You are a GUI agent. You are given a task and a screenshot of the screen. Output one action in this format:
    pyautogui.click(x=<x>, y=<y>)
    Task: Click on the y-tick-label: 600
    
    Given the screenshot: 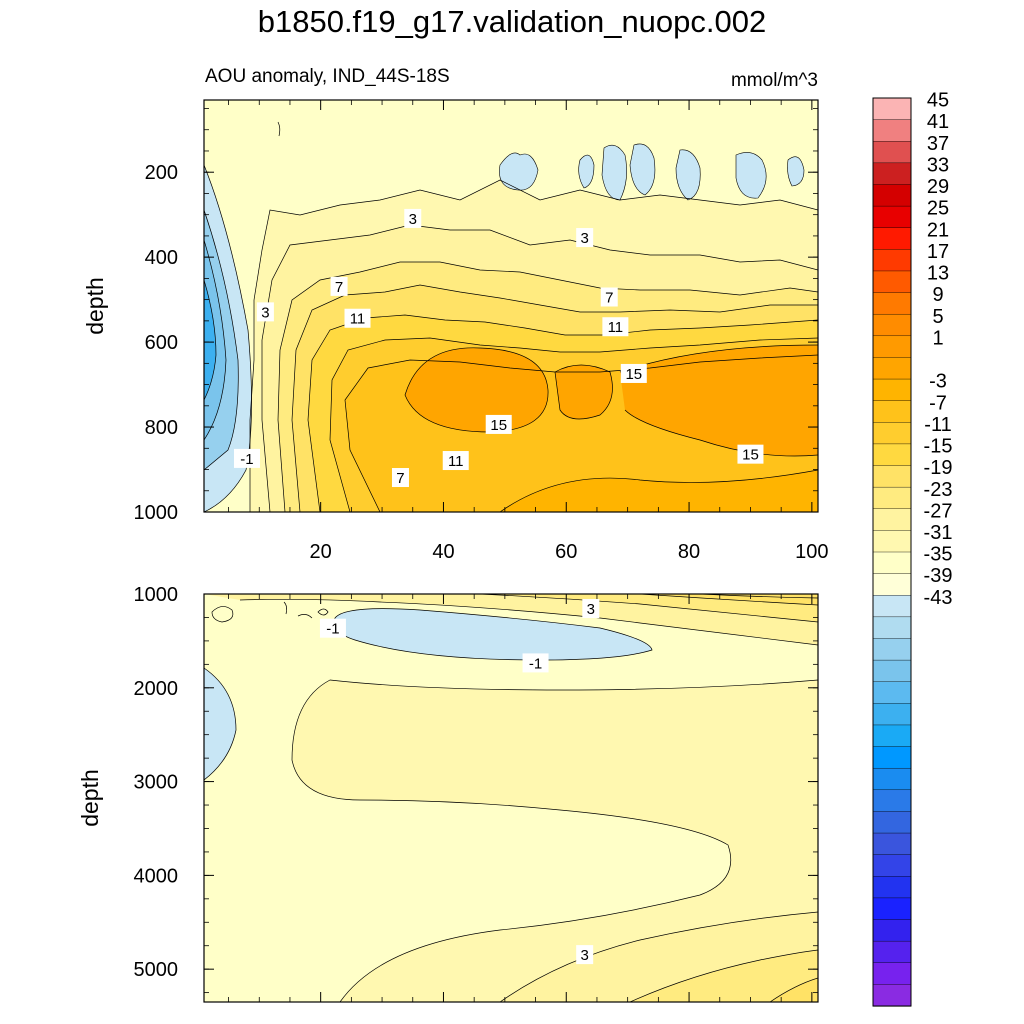 What is the action you would take?
    pyautogui.click(x=161, y=343)
    